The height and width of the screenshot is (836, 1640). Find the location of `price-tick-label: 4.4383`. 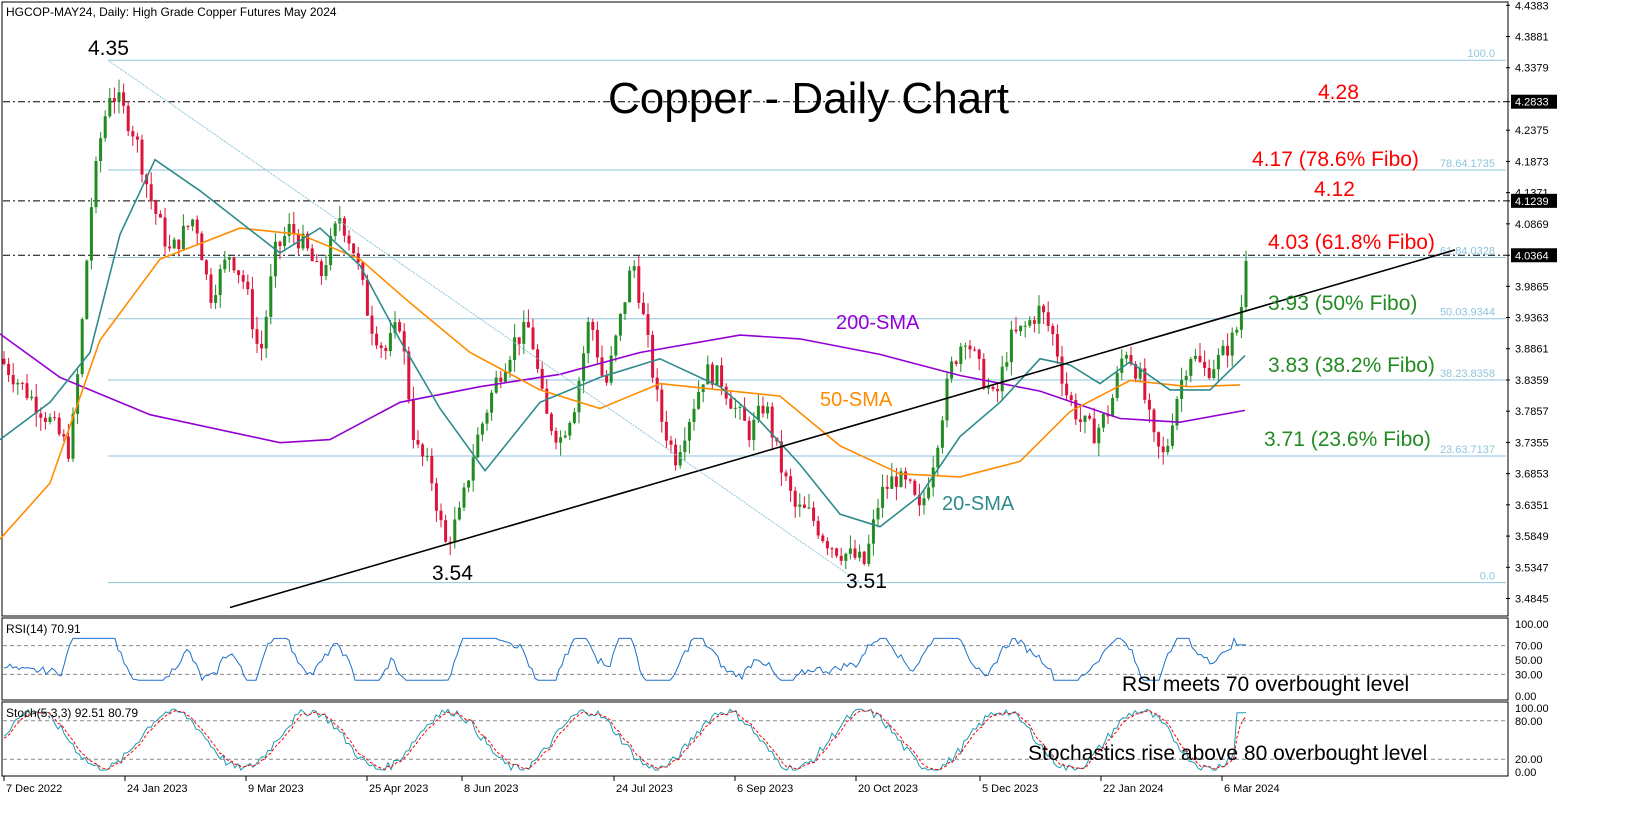

price-tick-label: 4.4383 is located at coordinates (1532, 6).